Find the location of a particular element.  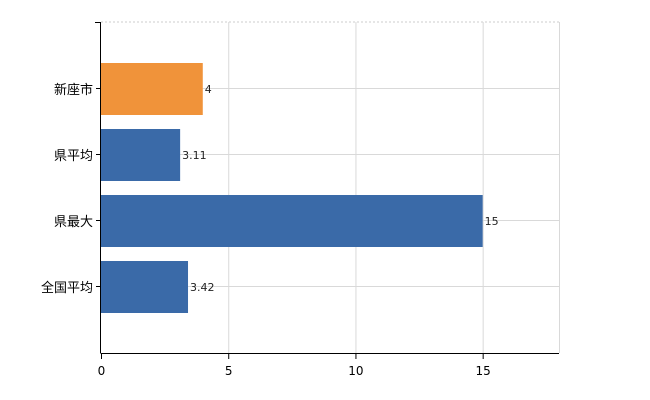

data-label-3: 3.42 is located at coordinates (202, 287).